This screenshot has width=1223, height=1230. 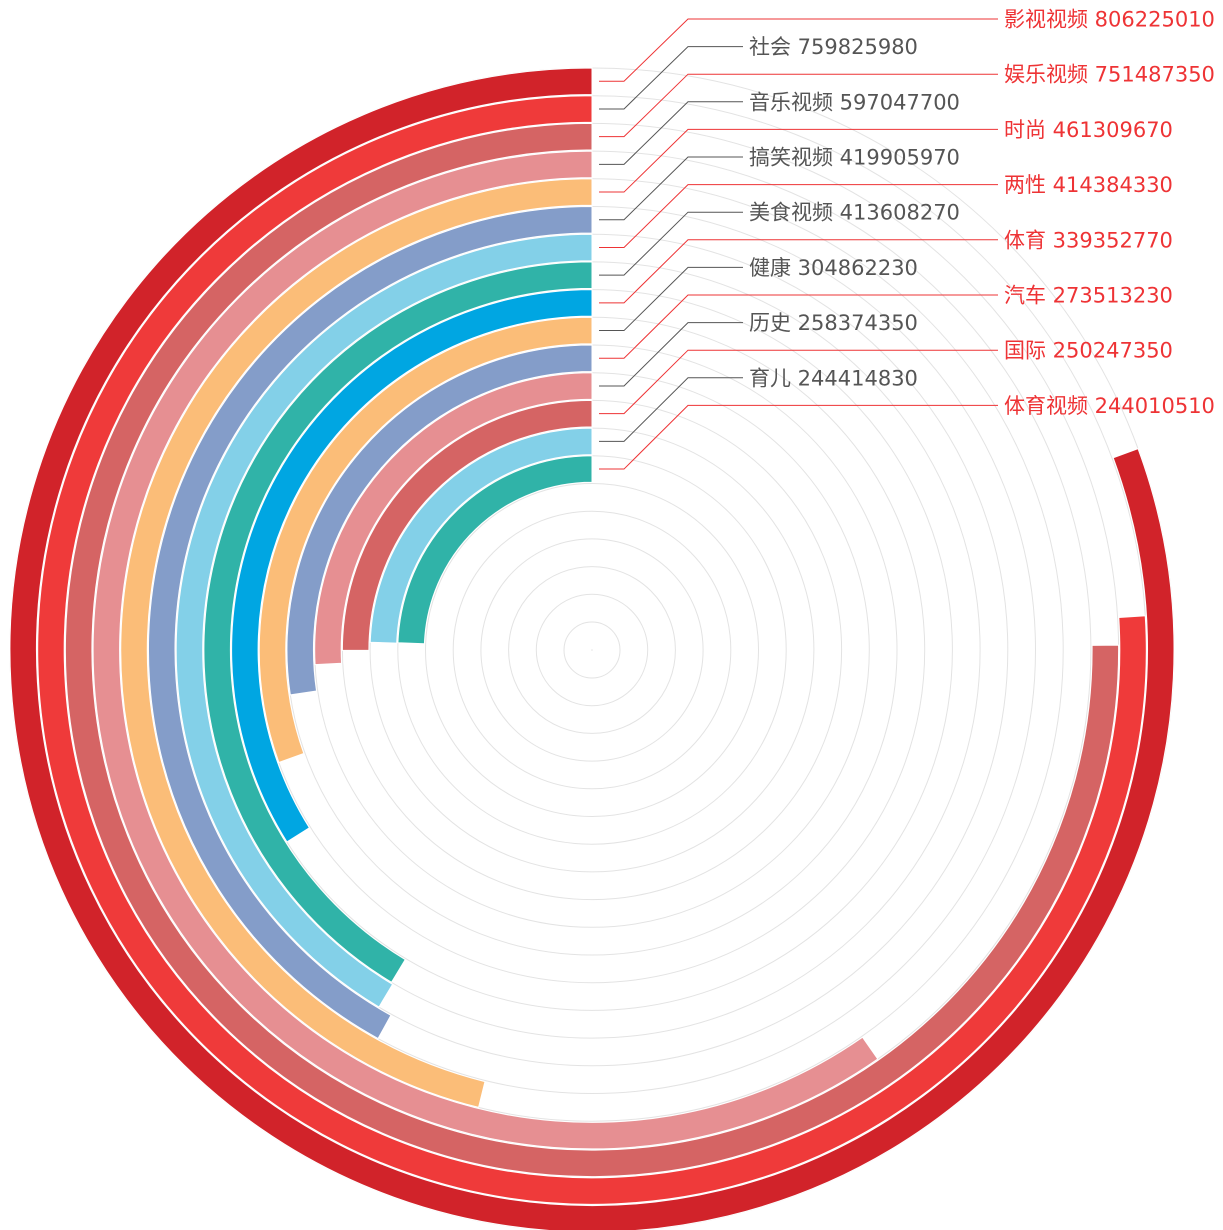 I want to click on label-8: 美食视频 413608270, so click(x=854, y=213).